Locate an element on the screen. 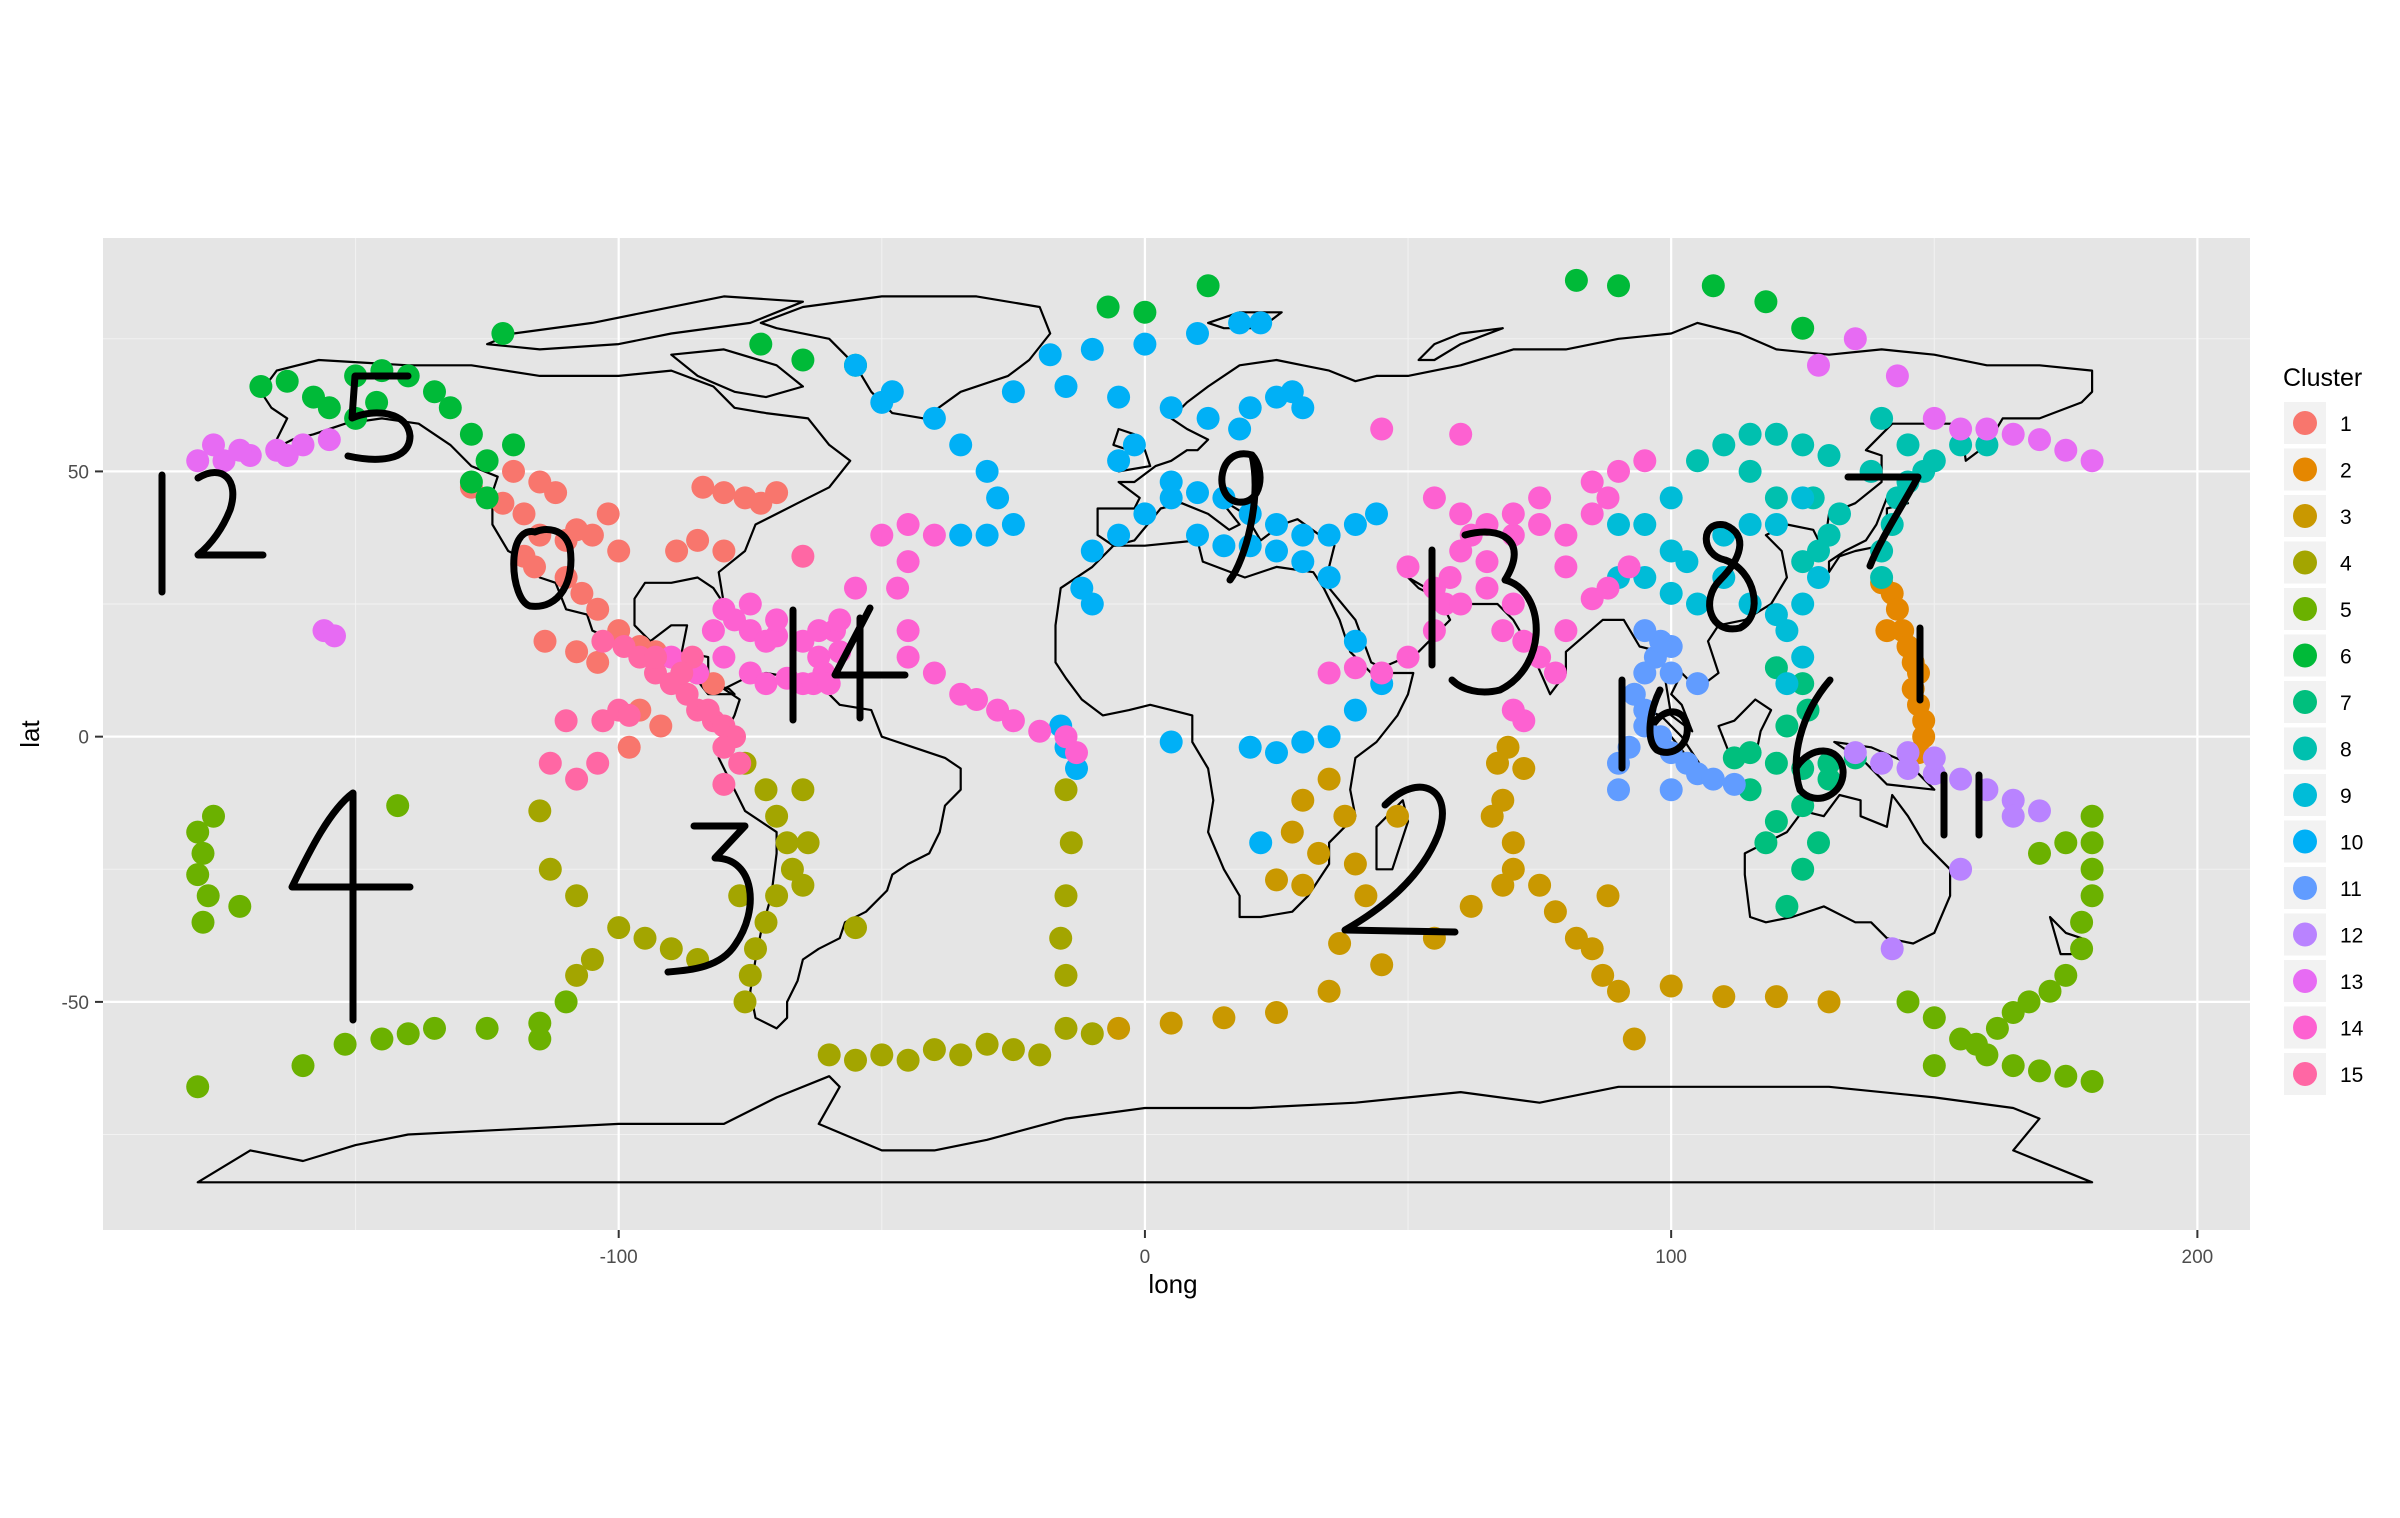 The height and width of the screenshot is (1518, 2400). x-tick-label: 200 is located at coordinates (2198, 1257).